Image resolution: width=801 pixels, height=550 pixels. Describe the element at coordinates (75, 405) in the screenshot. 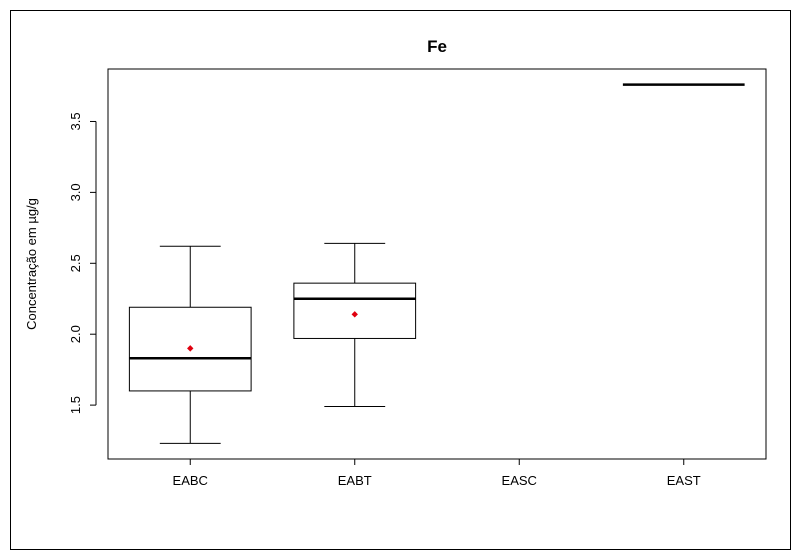

I see `y-tick-label: 1.5` at that location.